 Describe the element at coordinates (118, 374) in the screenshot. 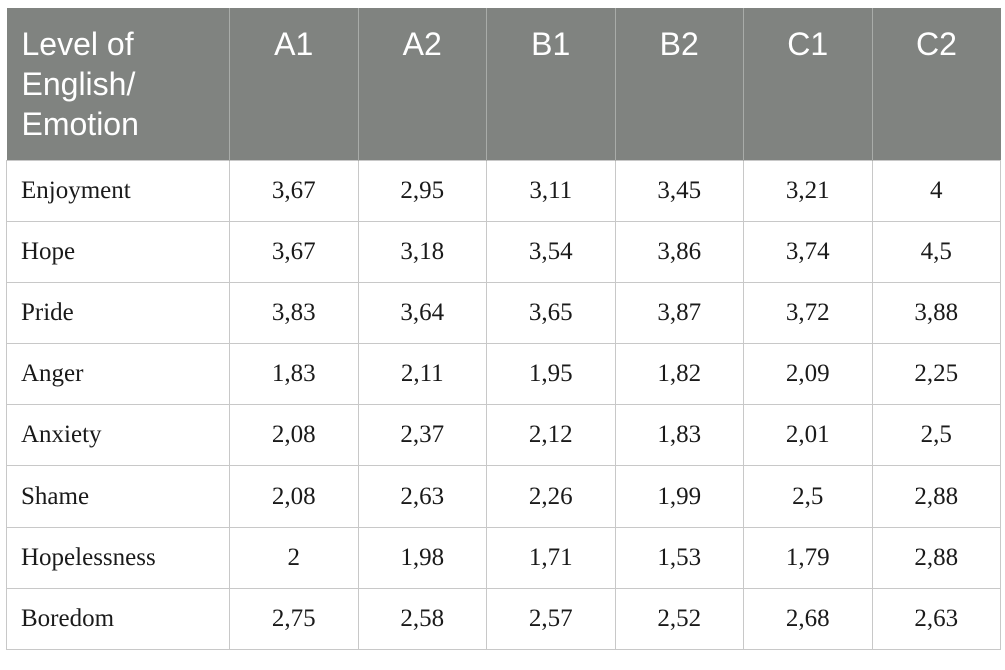

I see `emotion-label: Anger` at that location.